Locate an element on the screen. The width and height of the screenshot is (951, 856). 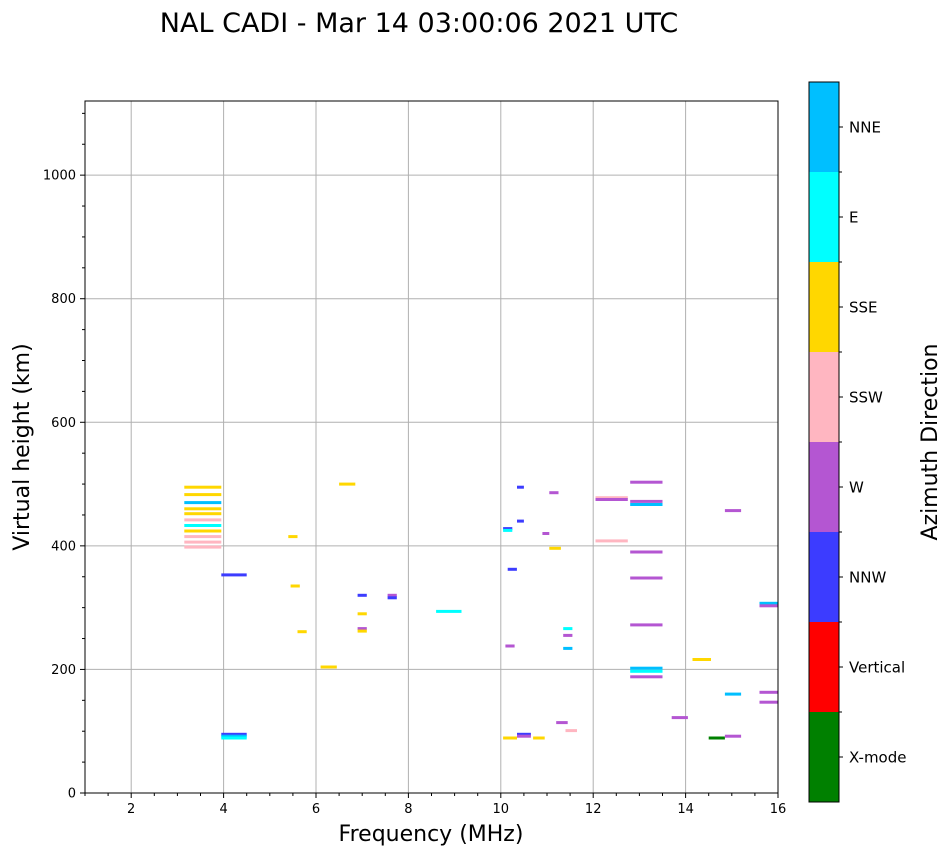
colorbar-tick-label: W is located at coordinates (856, 488).